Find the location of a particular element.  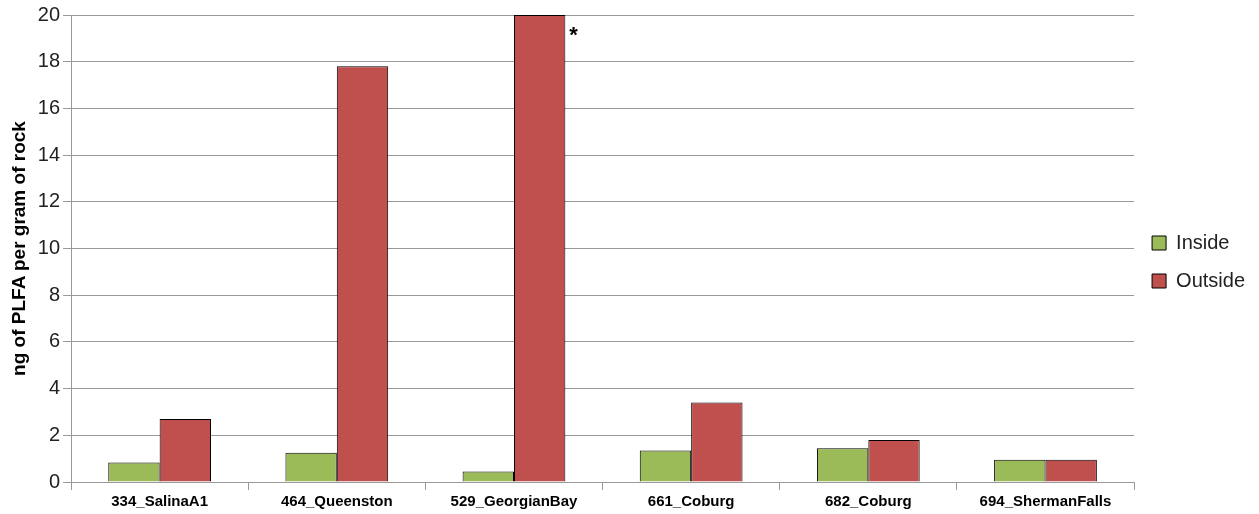

y-tick-label: 10 is located at coordinates (49, 247).